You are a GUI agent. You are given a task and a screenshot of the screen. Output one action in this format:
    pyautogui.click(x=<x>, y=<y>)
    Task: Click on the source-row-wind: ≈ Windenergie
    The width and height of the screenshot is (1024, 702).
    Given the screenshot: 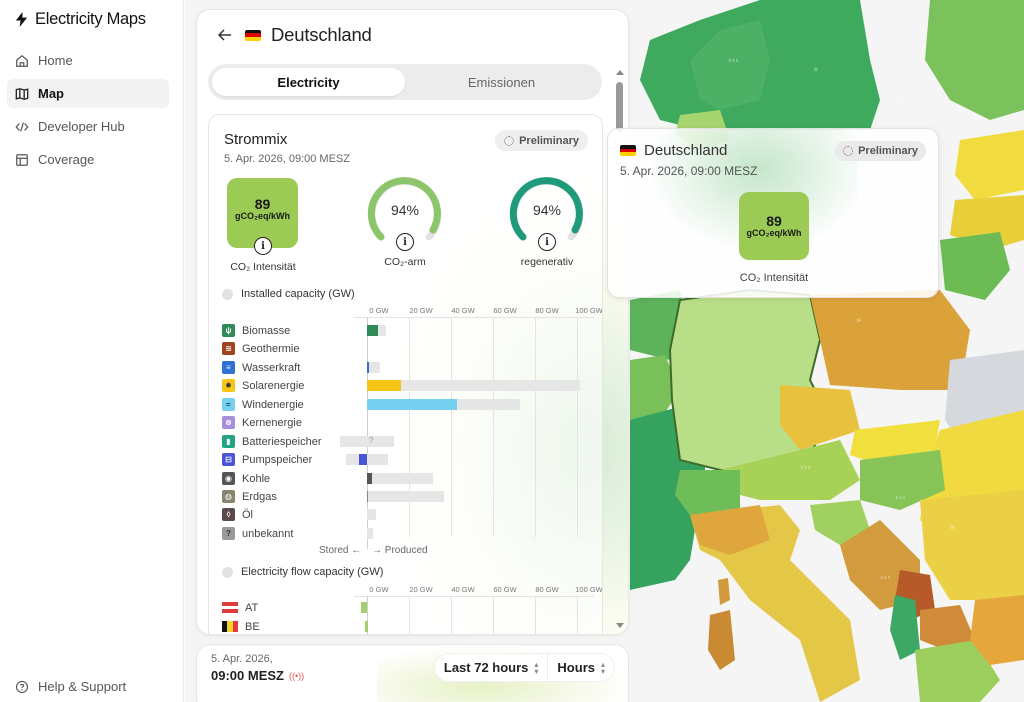 What is the action you would take?
    pyautogui.click(x=263, y=404)
    